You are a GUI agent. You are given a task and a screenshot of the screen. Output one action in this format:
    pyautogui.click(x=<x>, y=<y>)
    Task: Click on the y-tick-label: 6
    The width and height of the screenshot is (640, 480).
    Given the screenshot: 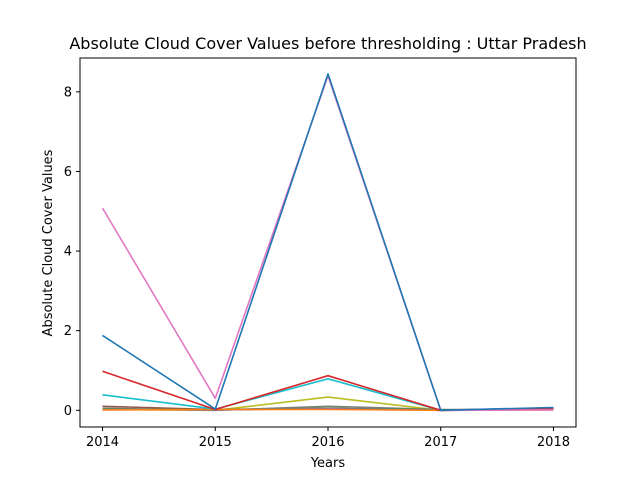 What is the action you would take?
    pyautogui.click(x=68, y=172)
    